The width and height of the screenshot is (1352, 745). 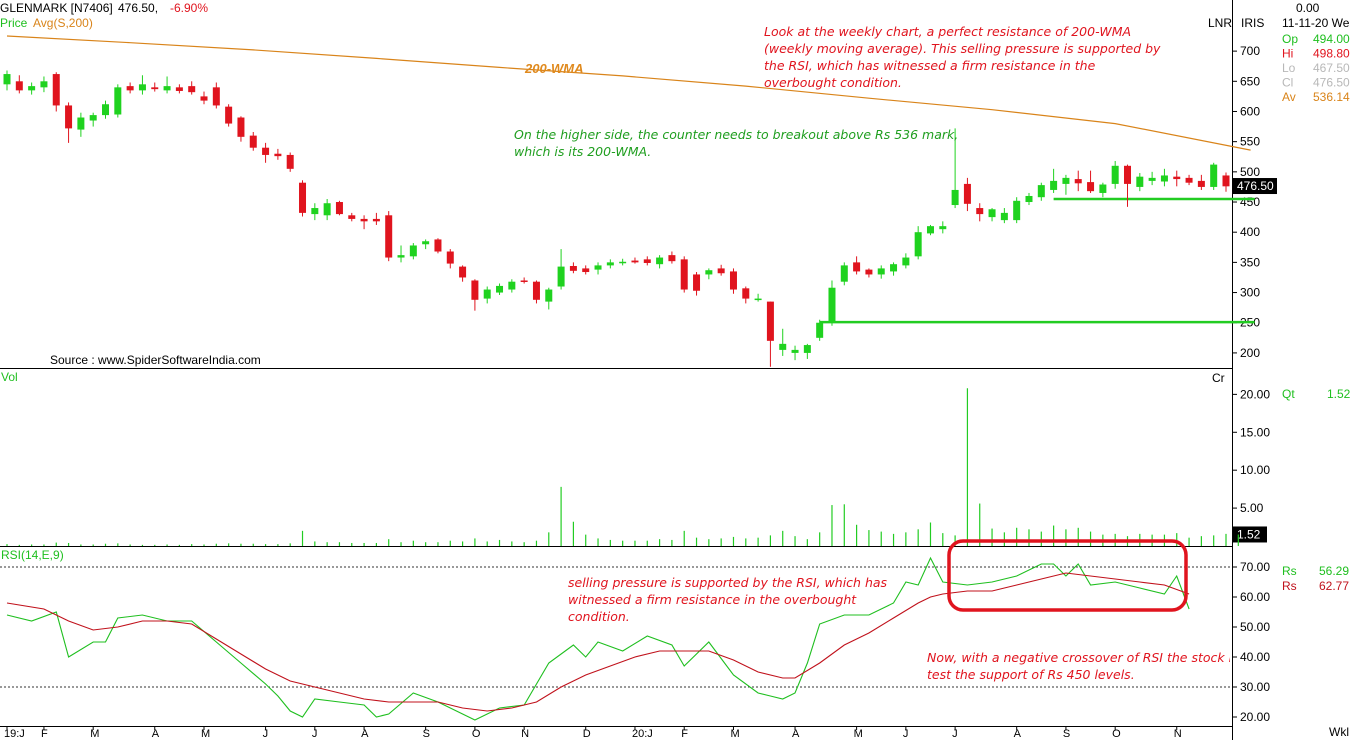 I want to click on wma-200-line, so click(x=628, y=93).